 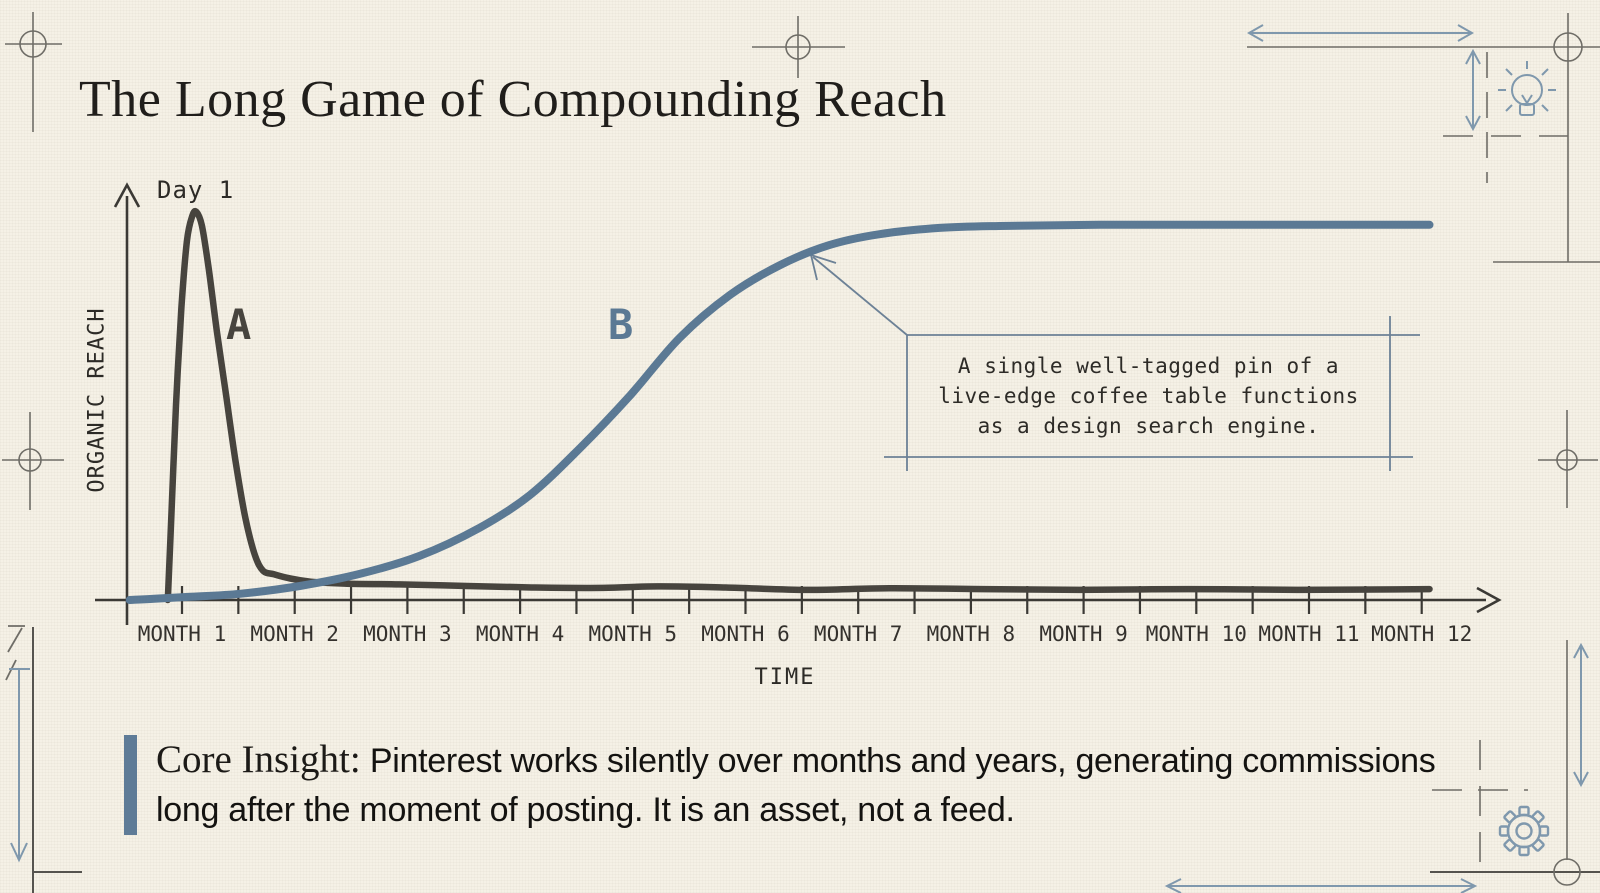 I want to click on callout-box, so click(x=1114, y=362).